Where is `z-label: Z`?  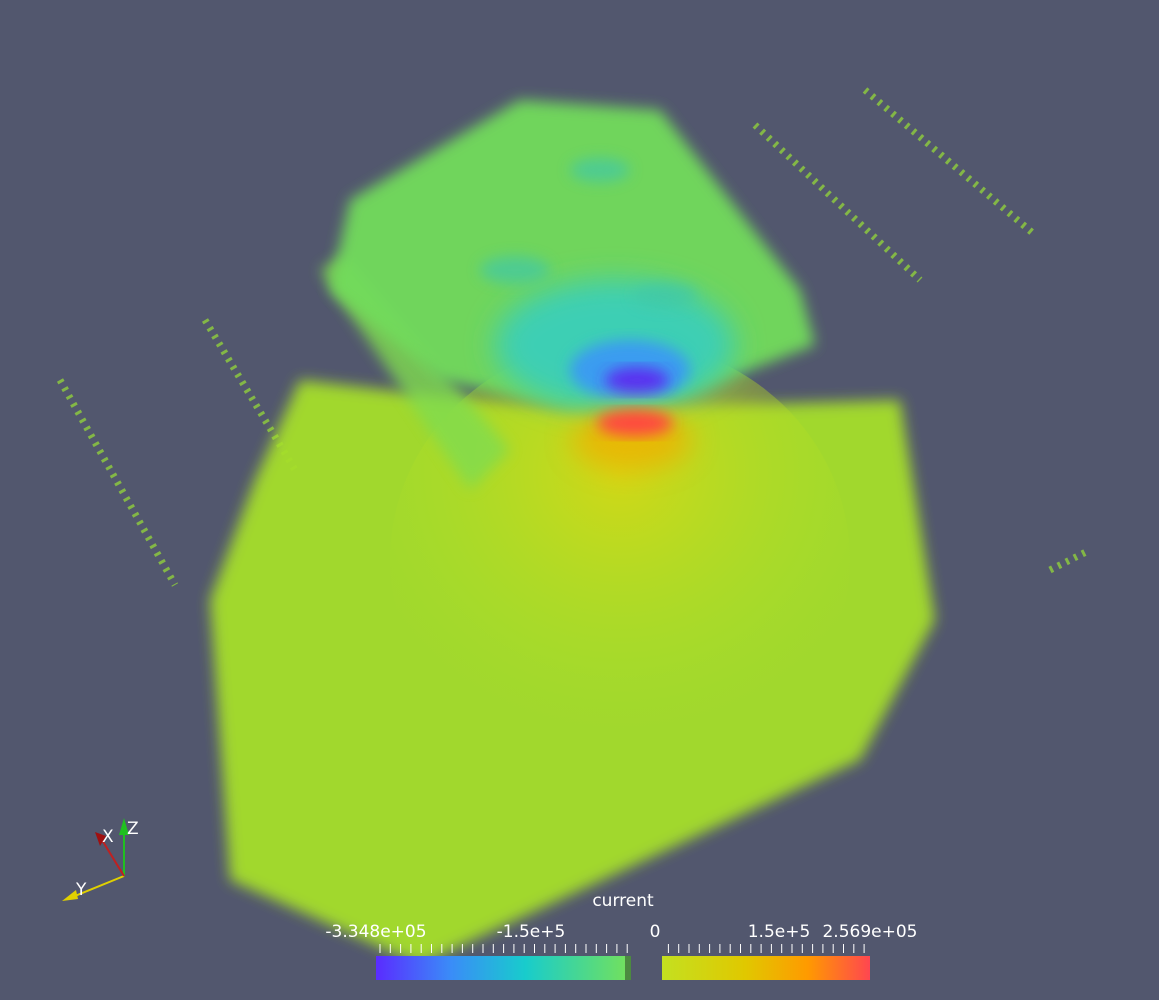
z-label: Z is located at coordinates (133, 829).